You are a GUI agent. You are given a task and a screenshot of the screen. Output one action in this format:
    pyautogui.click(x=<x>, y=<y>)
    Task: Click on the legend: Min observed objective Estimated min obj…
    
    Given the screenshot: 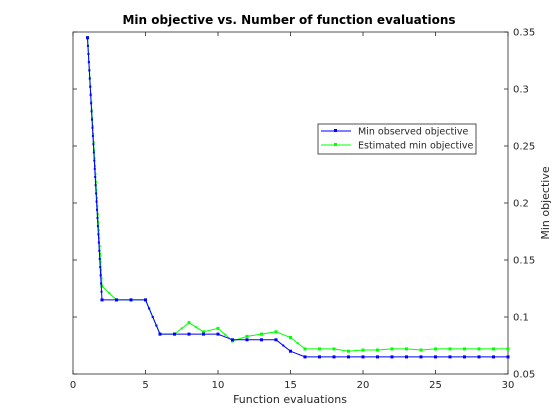 What is the action you would take?
    pyautogui.click(x=397, y=139)
    